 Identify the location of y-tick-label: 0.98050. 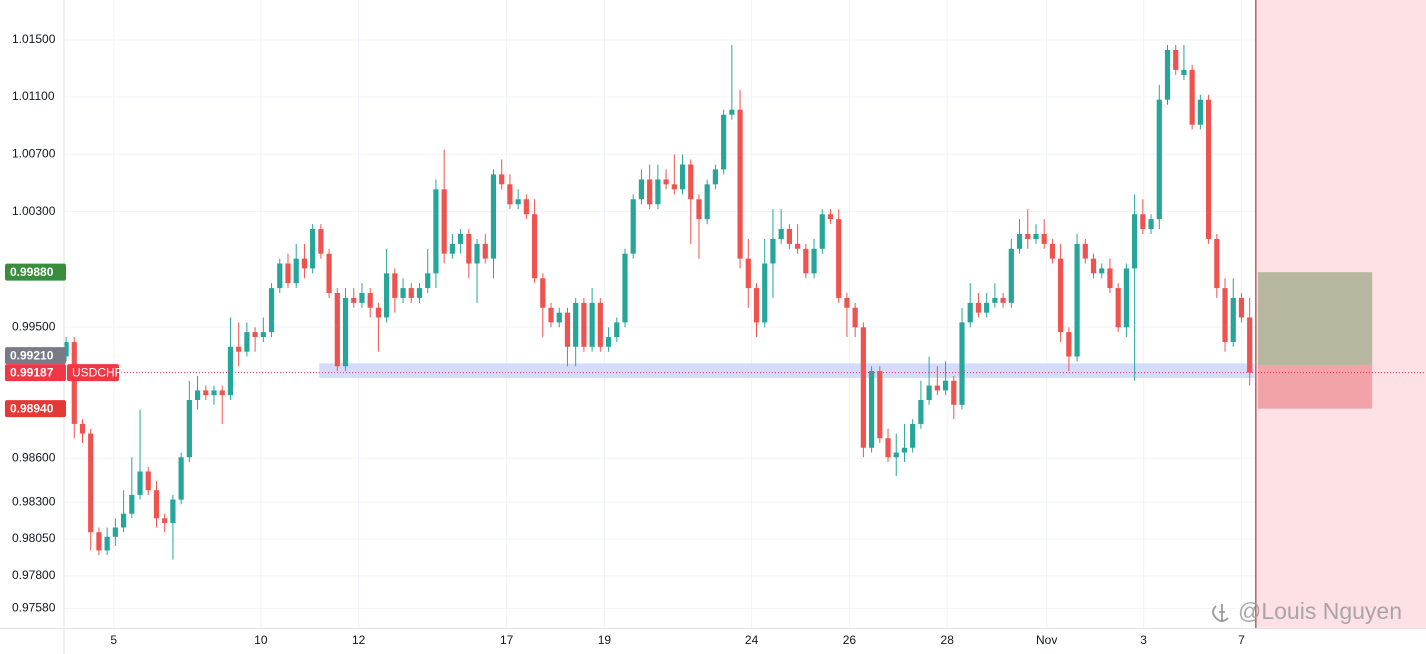
(34, 538).